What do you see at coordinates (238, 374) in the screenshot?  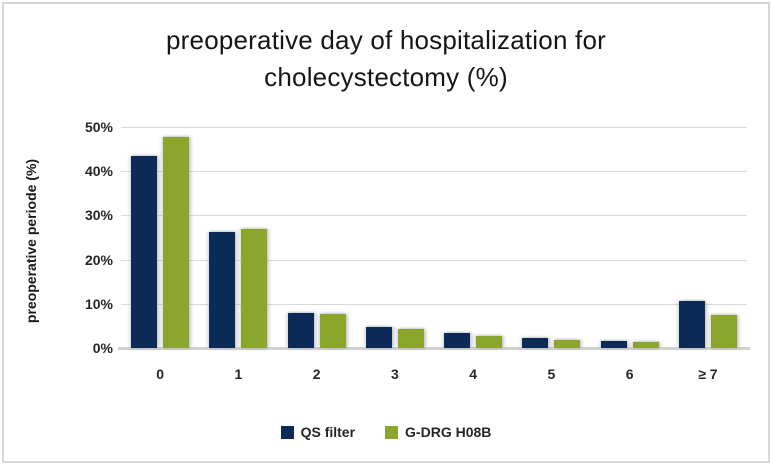 I see `x-tick-label-1: 1` at bounding box center [238, 374].